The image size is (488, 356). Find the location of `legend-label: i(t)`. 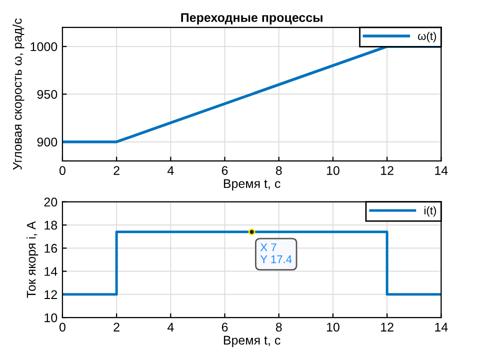

legend-label: i(t) is located at coordinates (430, 211).